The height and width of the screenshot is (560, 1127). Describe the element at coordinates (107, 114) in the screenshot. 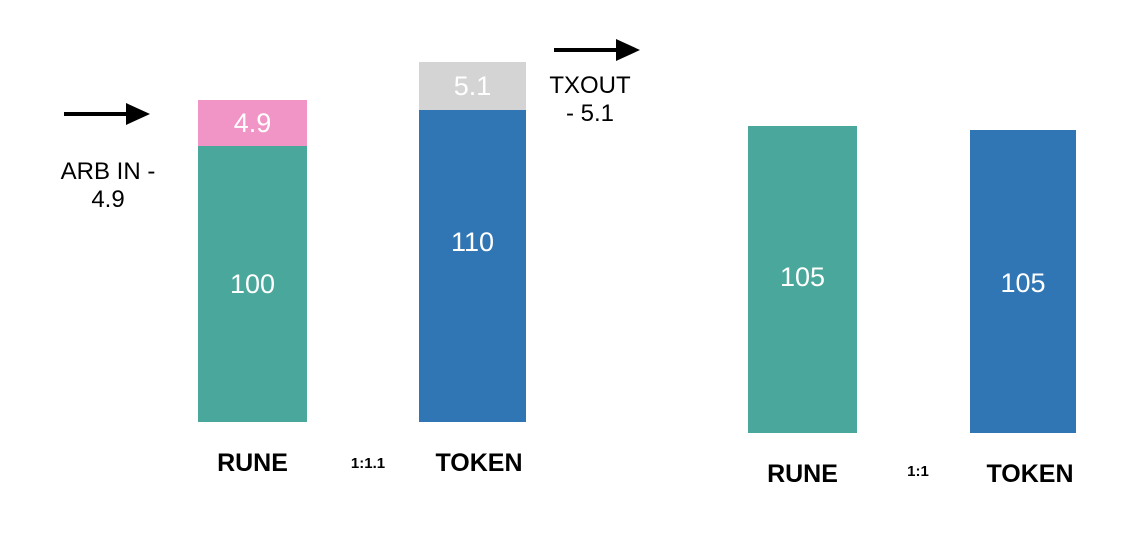

I see `arb-in-arrow-icon` at that location.